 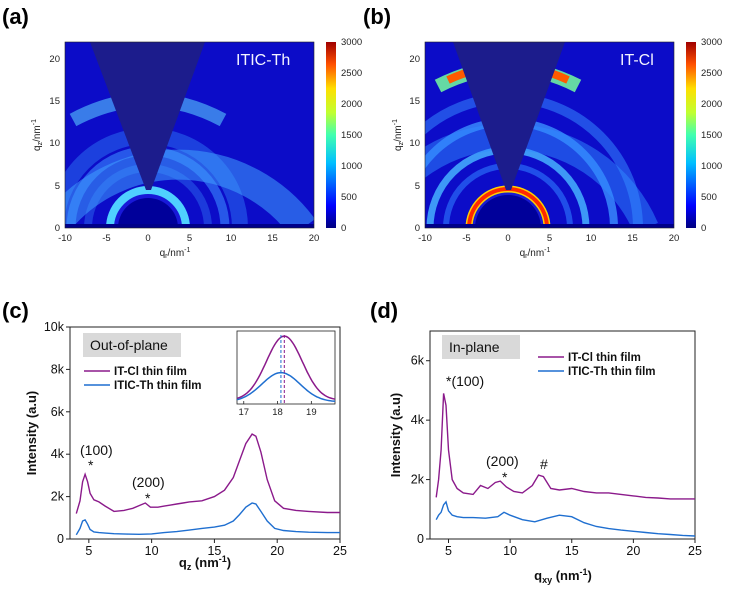 I want to click on tick-a-x-0: -10, so click(x=65, y=238).